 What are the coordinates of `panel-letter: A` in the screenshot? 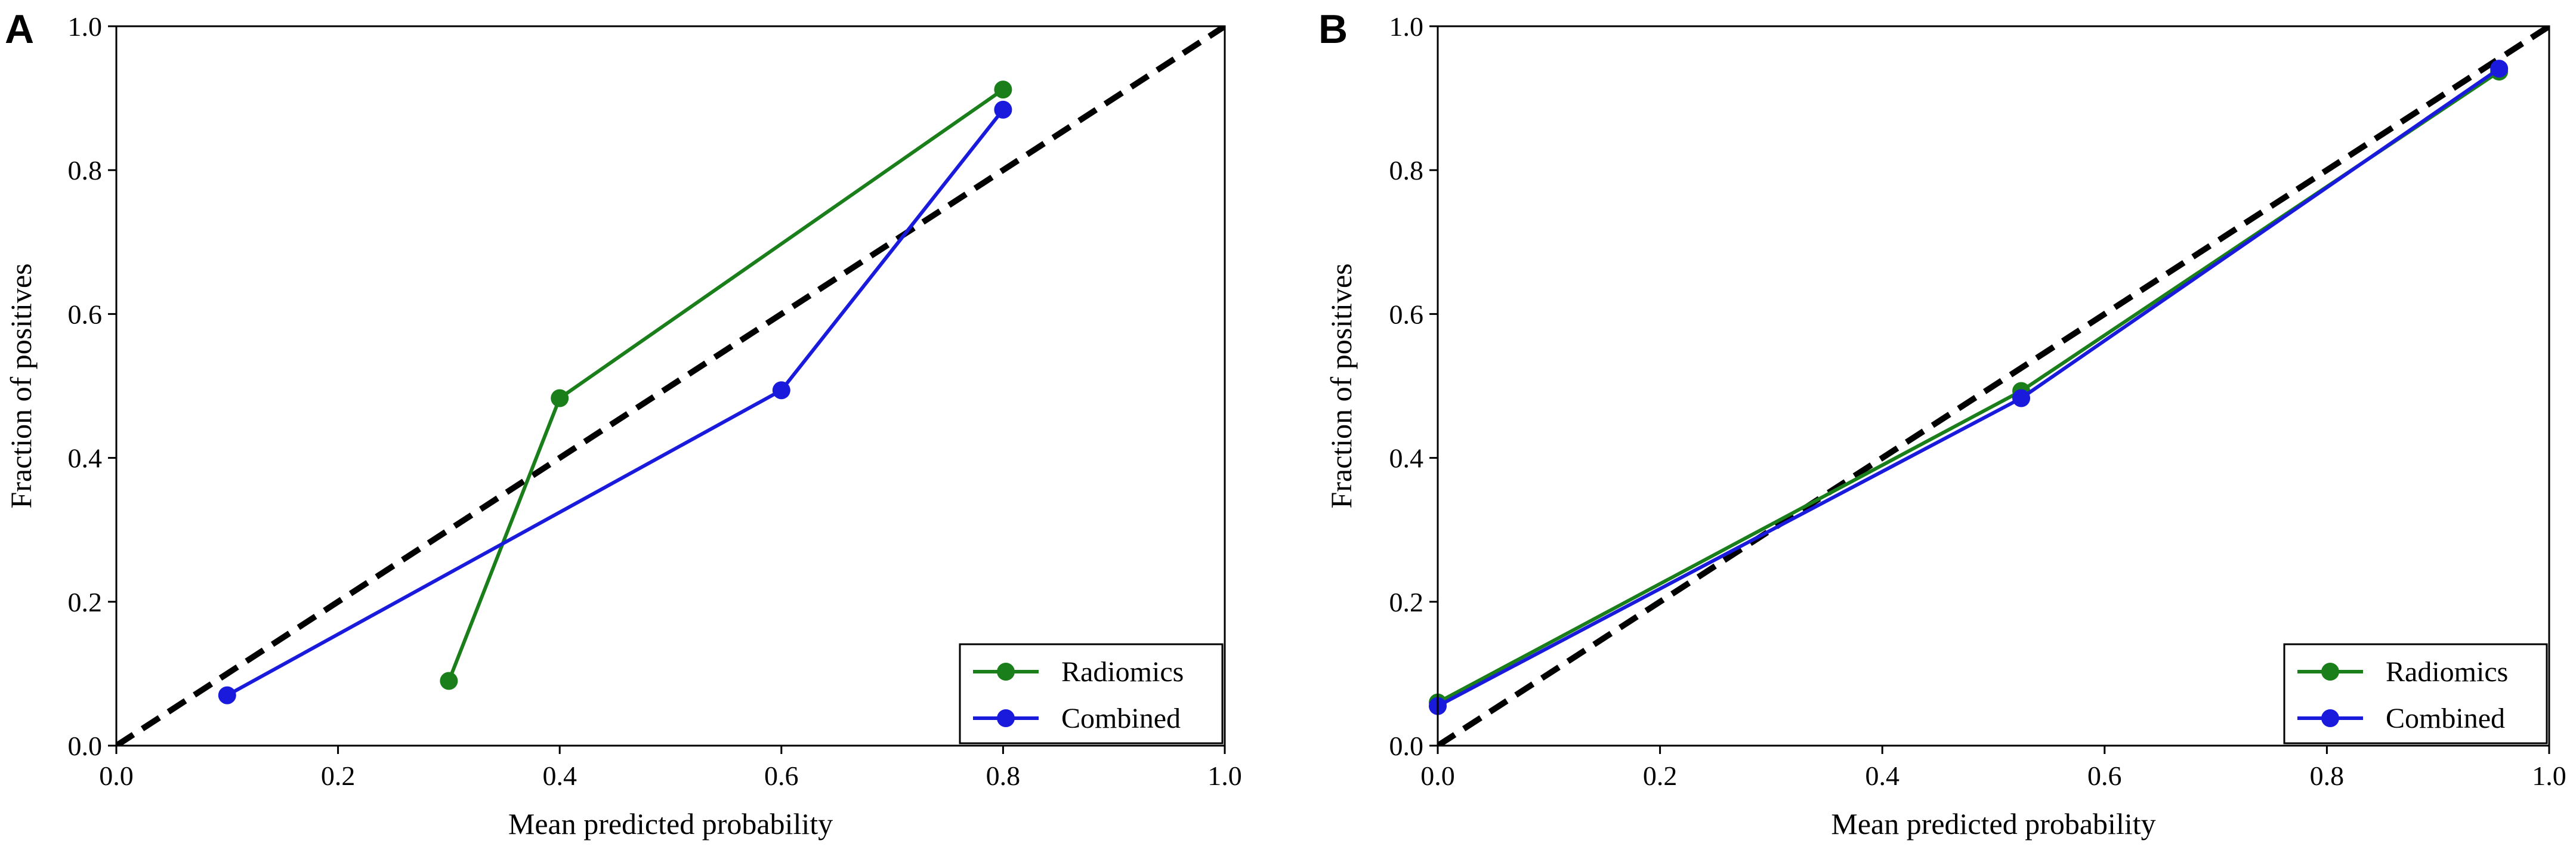 It's located at (19, 29).